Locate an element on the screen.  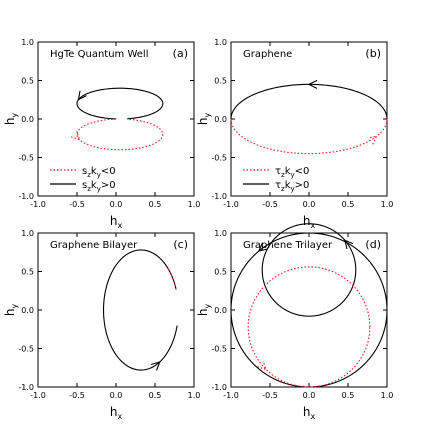
panel-label: (c) is located at coordinates (180, 244).